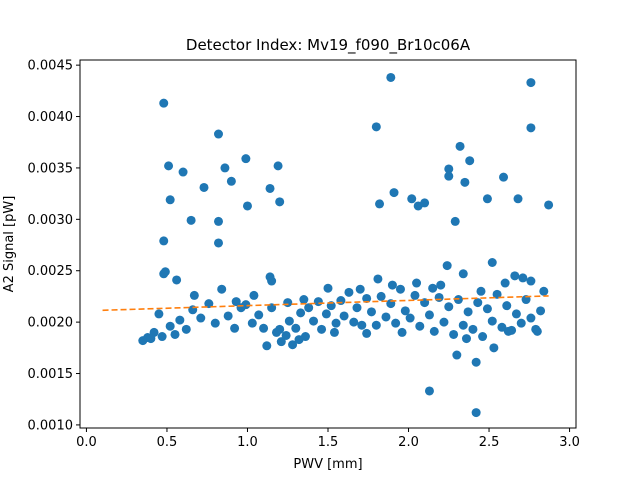  Describe the element at coordinates (51, 323) in the screenshot. I see `y-tick-label: 0.0020` at that location.